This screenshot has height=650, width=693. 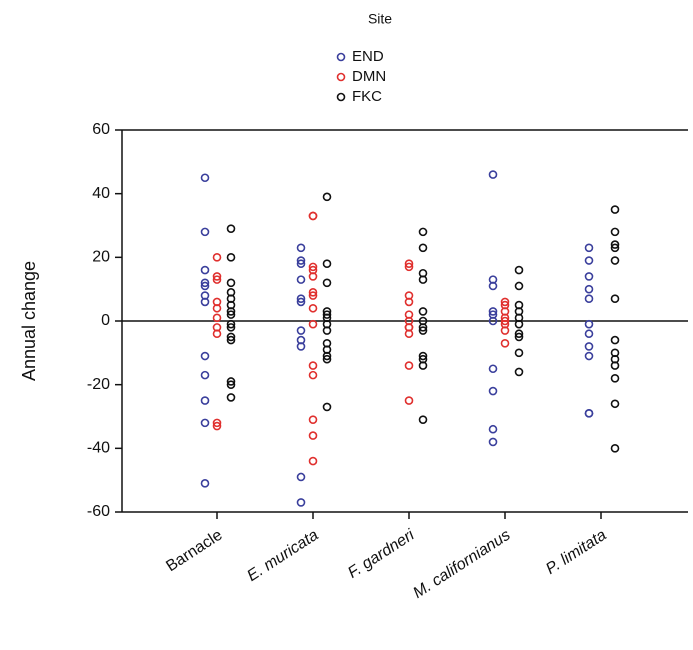 What do you see at coordinates (368, 56) in the screenshot?
I see `legend-label: END` at bounding box center [368, 56].